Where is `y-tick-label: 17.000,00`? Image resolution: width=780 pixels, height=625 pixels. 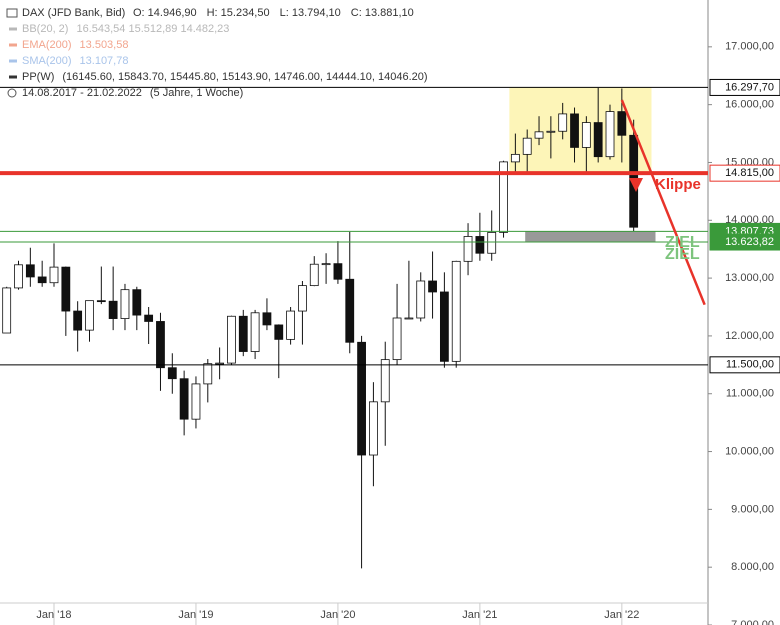 y-tick-label: 17.000,00 is located at coordinates (749, 47).